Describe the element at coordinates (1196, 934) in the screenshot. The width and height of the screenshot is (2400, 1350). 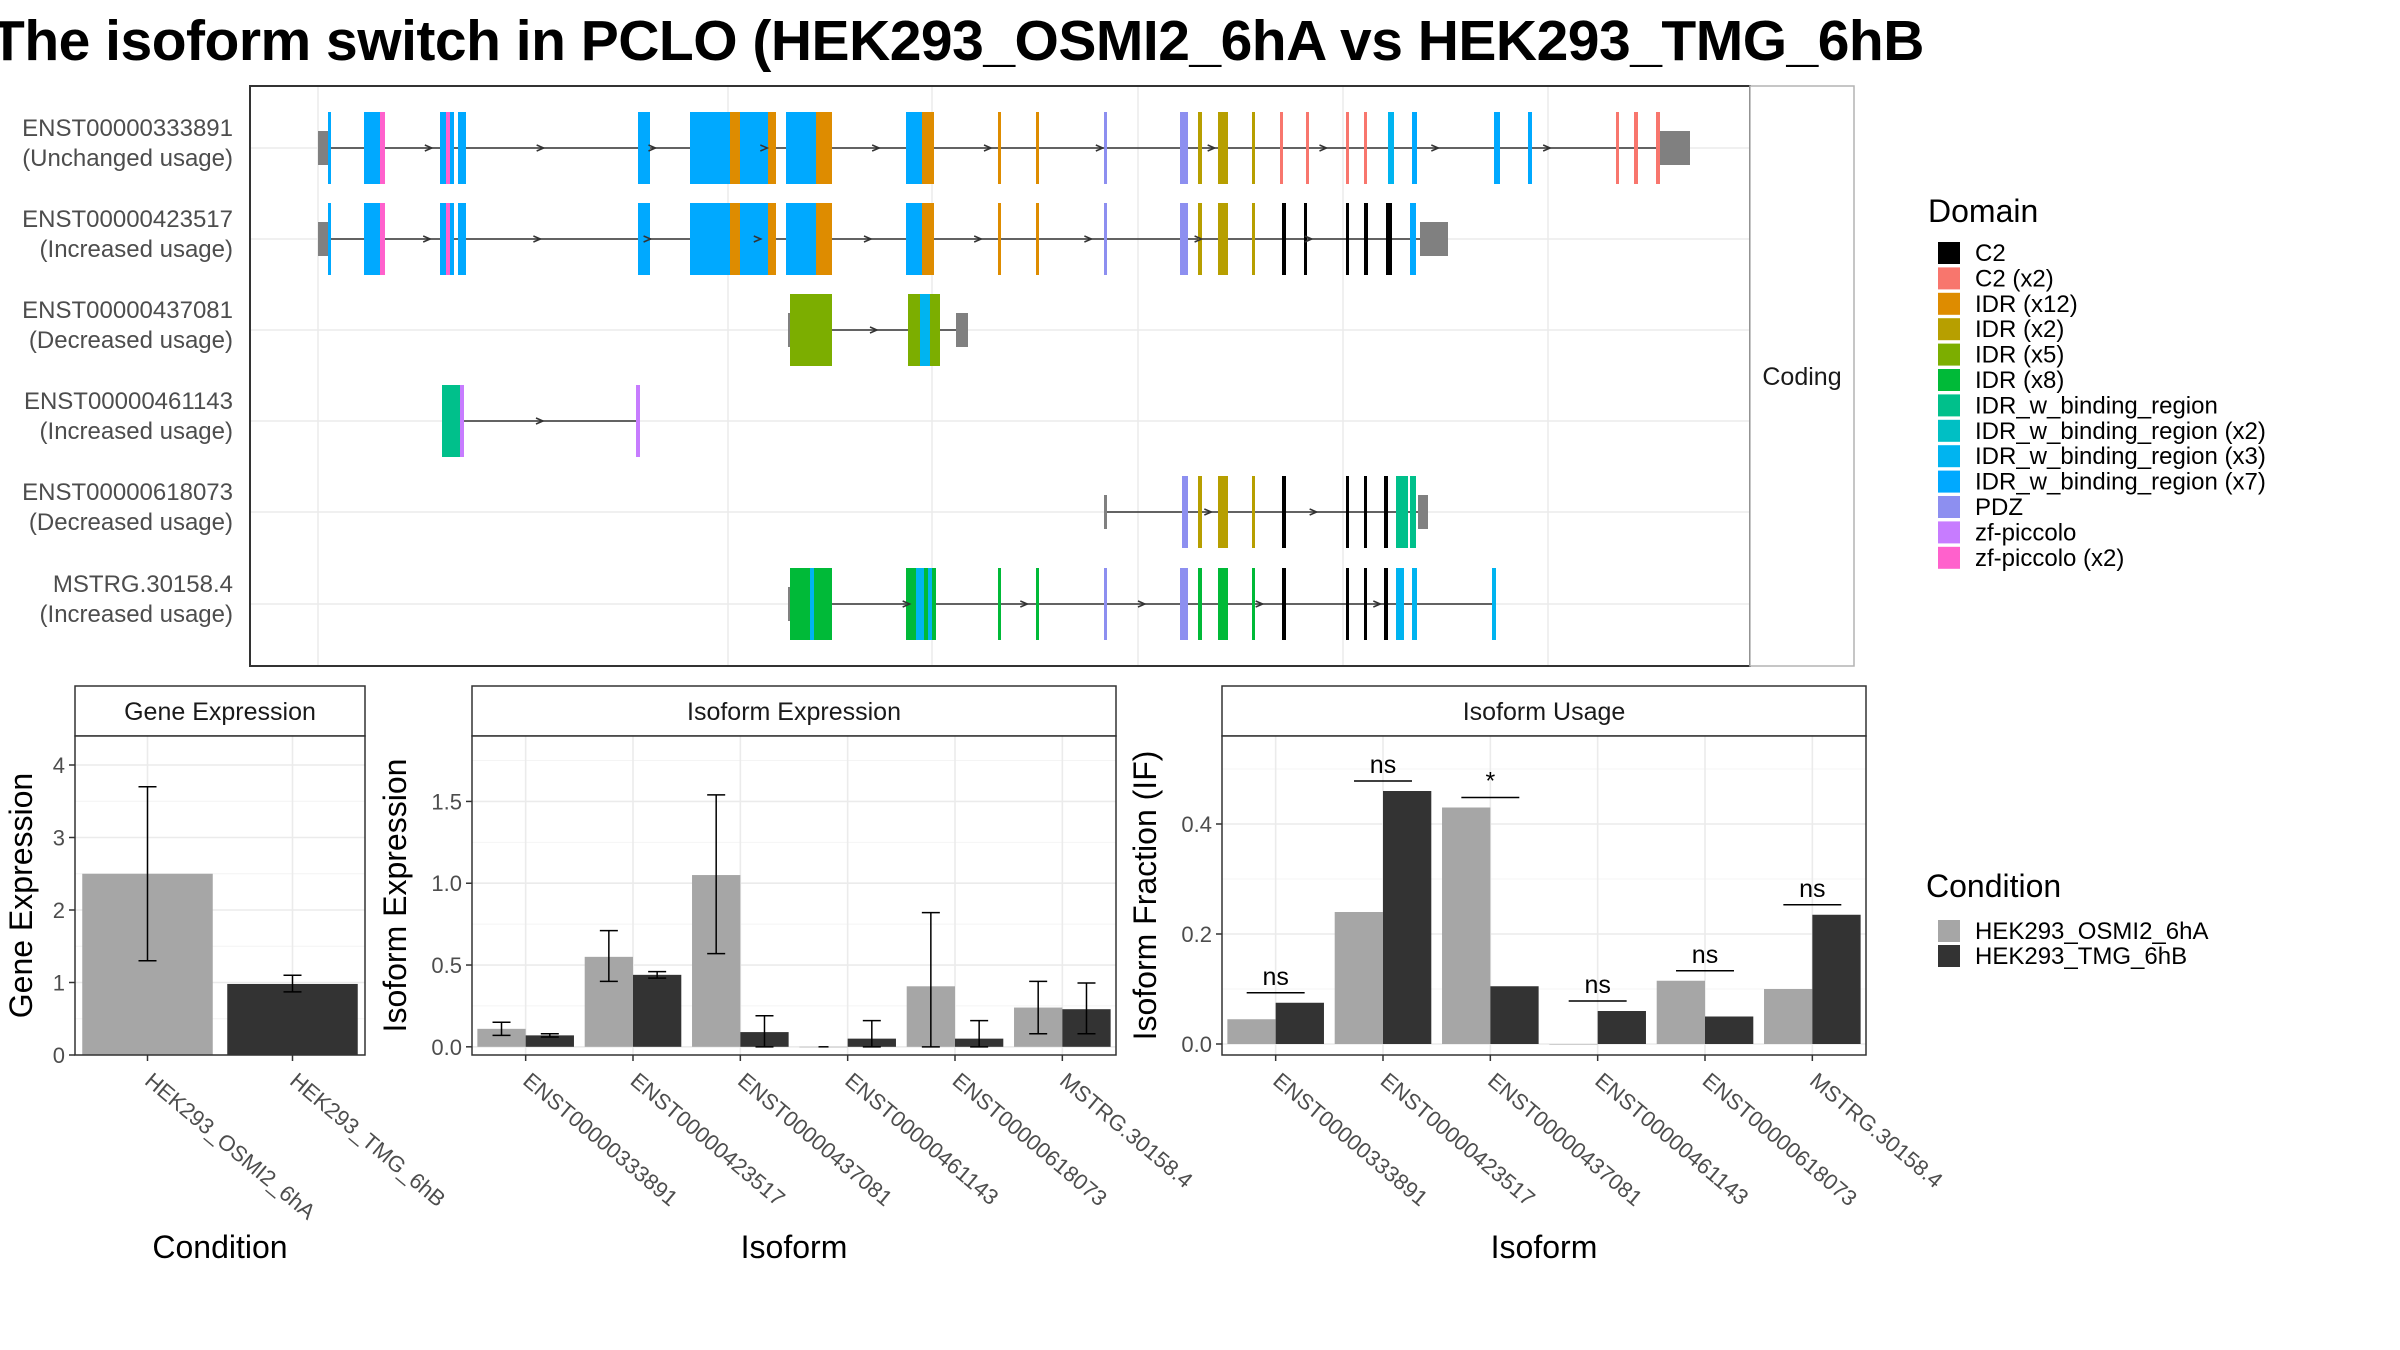
I see `y-tick-label: 0.2` at that location.